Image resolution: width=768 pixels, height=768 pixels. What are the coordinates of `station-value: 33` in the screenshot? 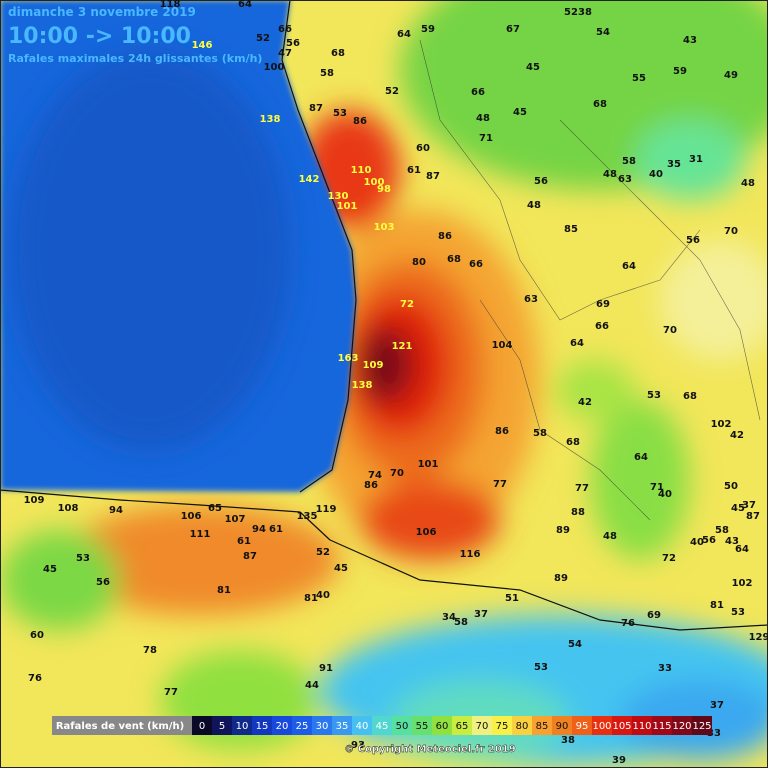 It's located at (714, 733).